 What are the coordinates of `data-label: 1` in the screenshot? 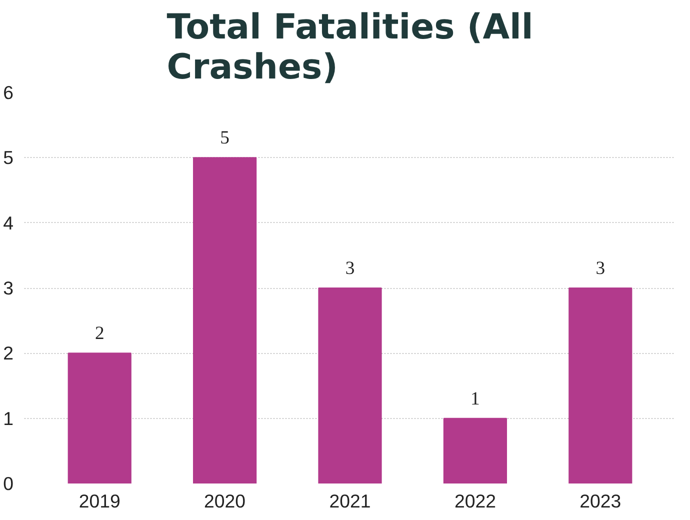 It's located at (475, 399).